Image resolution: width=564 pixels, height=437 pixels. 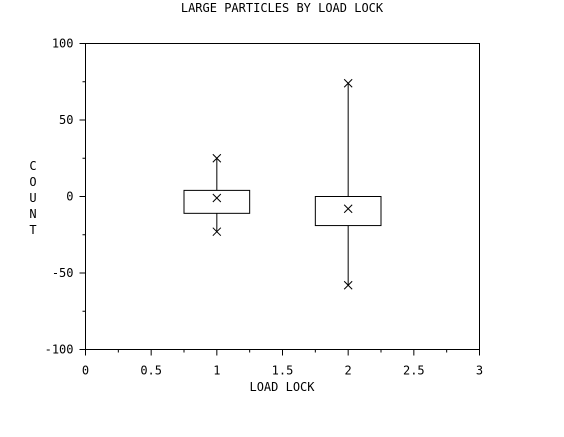 I want to click on y-tick-label: -100, so click(x=59, y=350).